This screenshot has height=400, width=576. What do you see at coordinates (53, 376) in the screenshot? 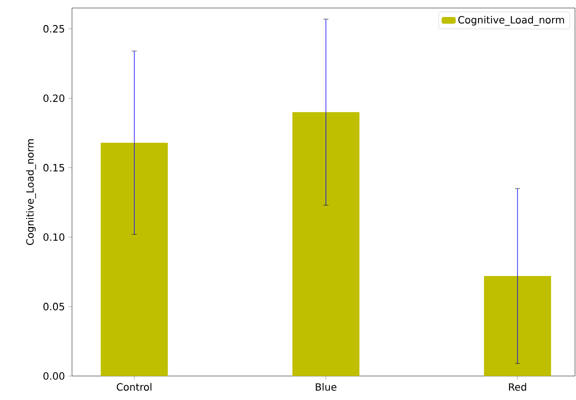
I see `y-tick-label: 0.00` at bounding box center [53, 376].